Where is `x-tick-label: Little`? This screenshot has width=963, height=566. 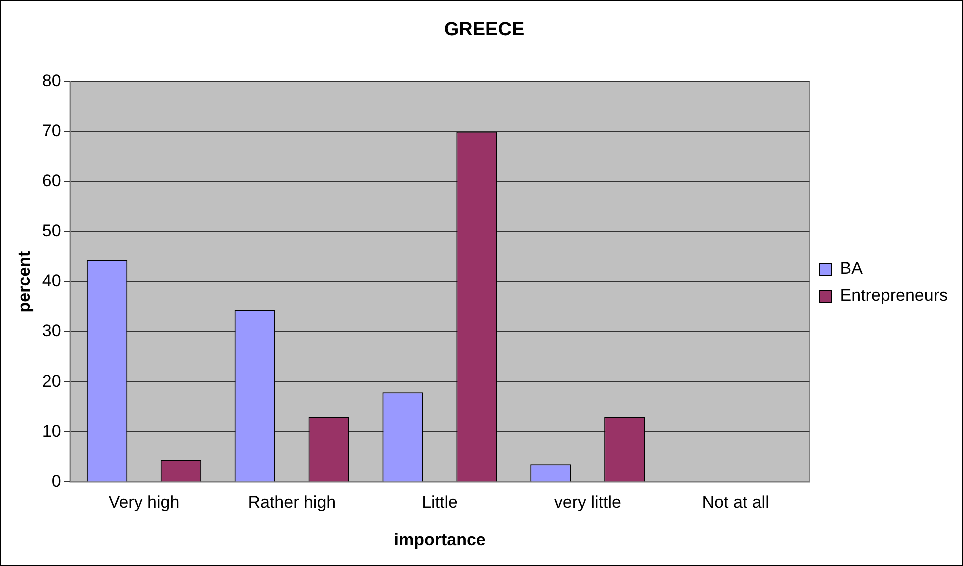
x-tick-label: Little is located at coordinates (440, 502).